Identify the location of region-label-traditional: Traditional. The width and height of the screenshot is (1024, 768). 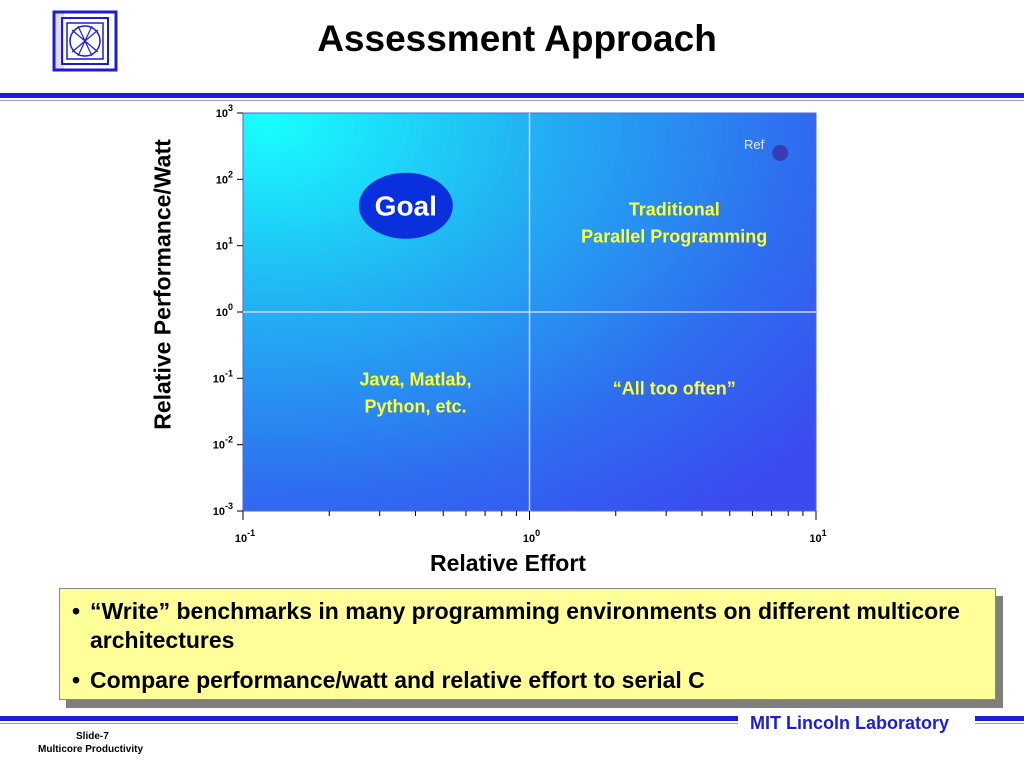
(674, 209).